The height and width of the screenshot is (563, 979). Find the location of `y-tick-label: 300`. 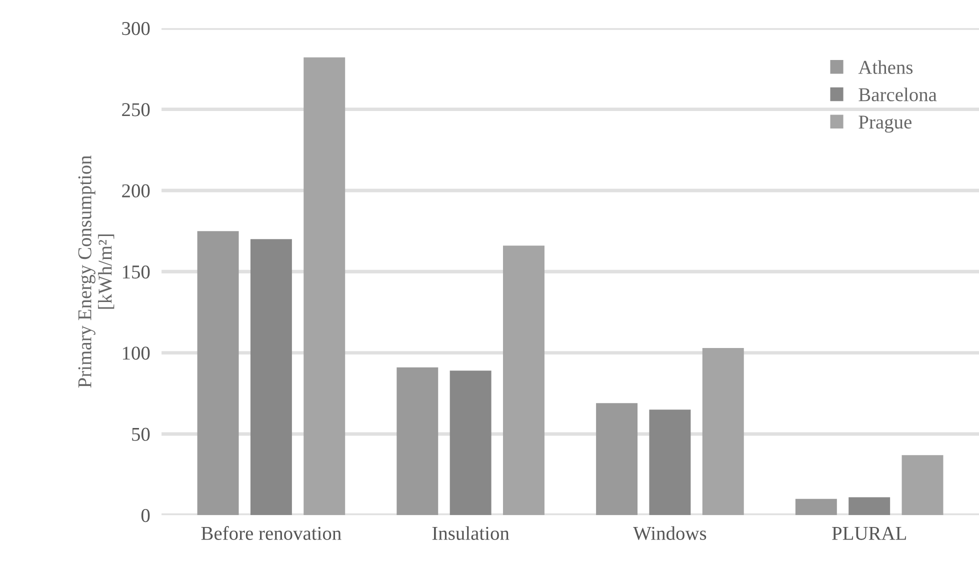

y-tick-label: 300 is located at coordinates (136, 29).